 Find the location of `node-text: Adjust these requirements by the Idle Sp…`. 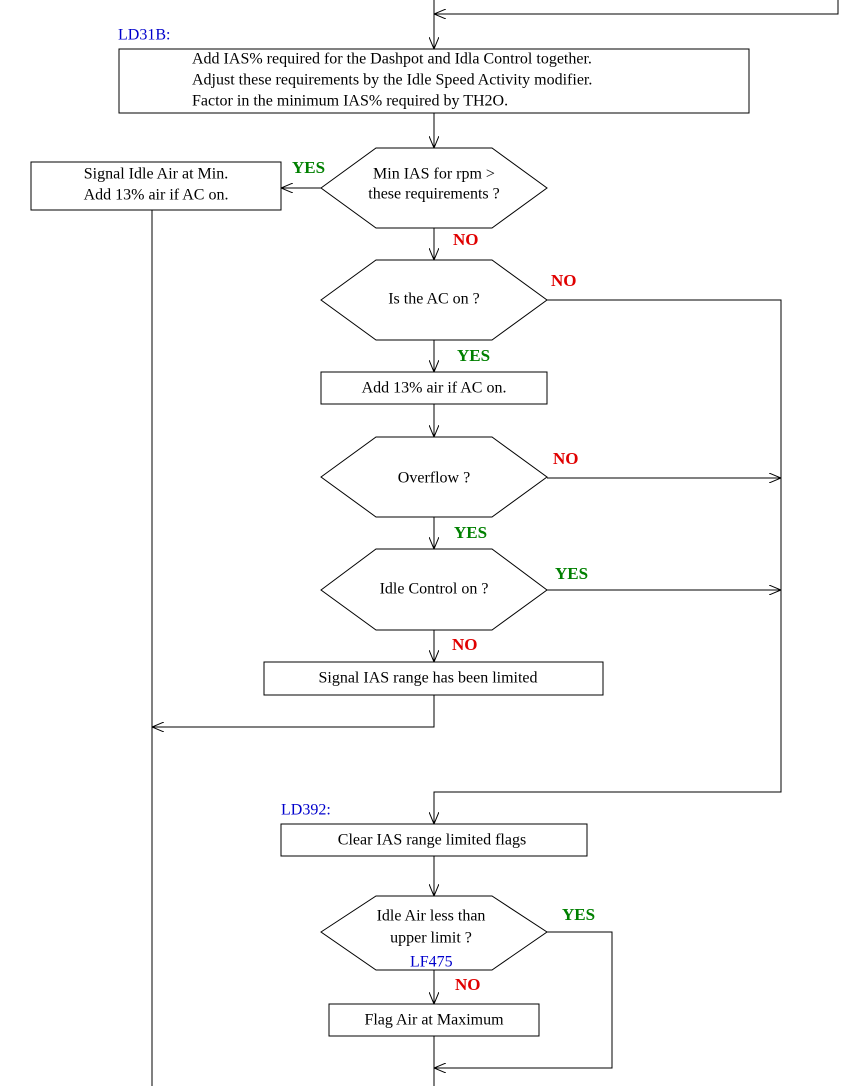

node-text: Adjust these requirements by the Idle Sp… is located at coordinates (392, 80).